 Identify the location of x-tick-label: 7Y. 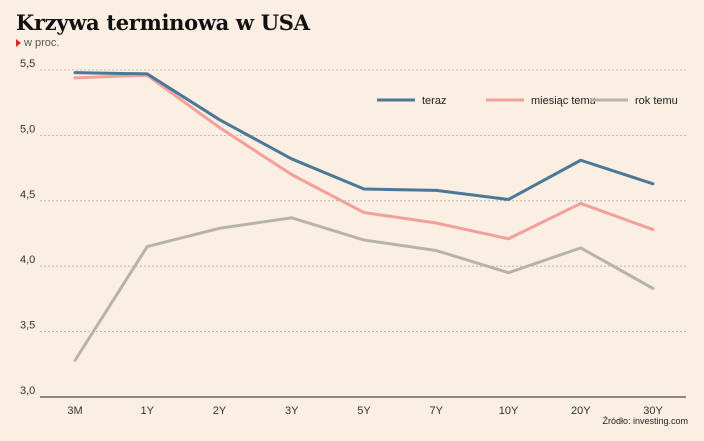
(437, 411).